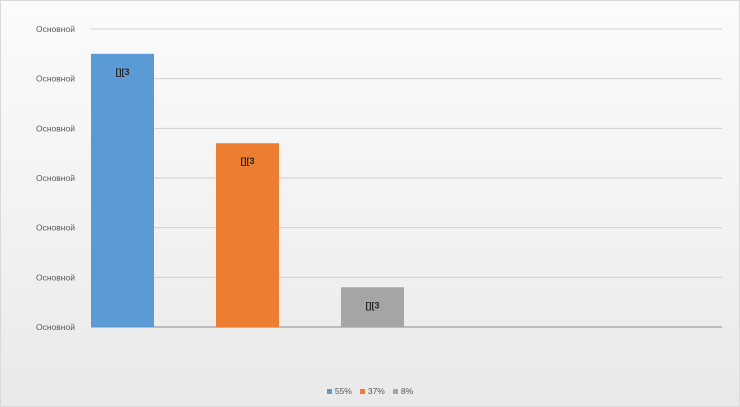 The width and height of the screenshot is (740, 407). What do you see at coordinates (407, 391) in the screenshot?
I see `legend-label: 8%` at bounding box center [407, 391].